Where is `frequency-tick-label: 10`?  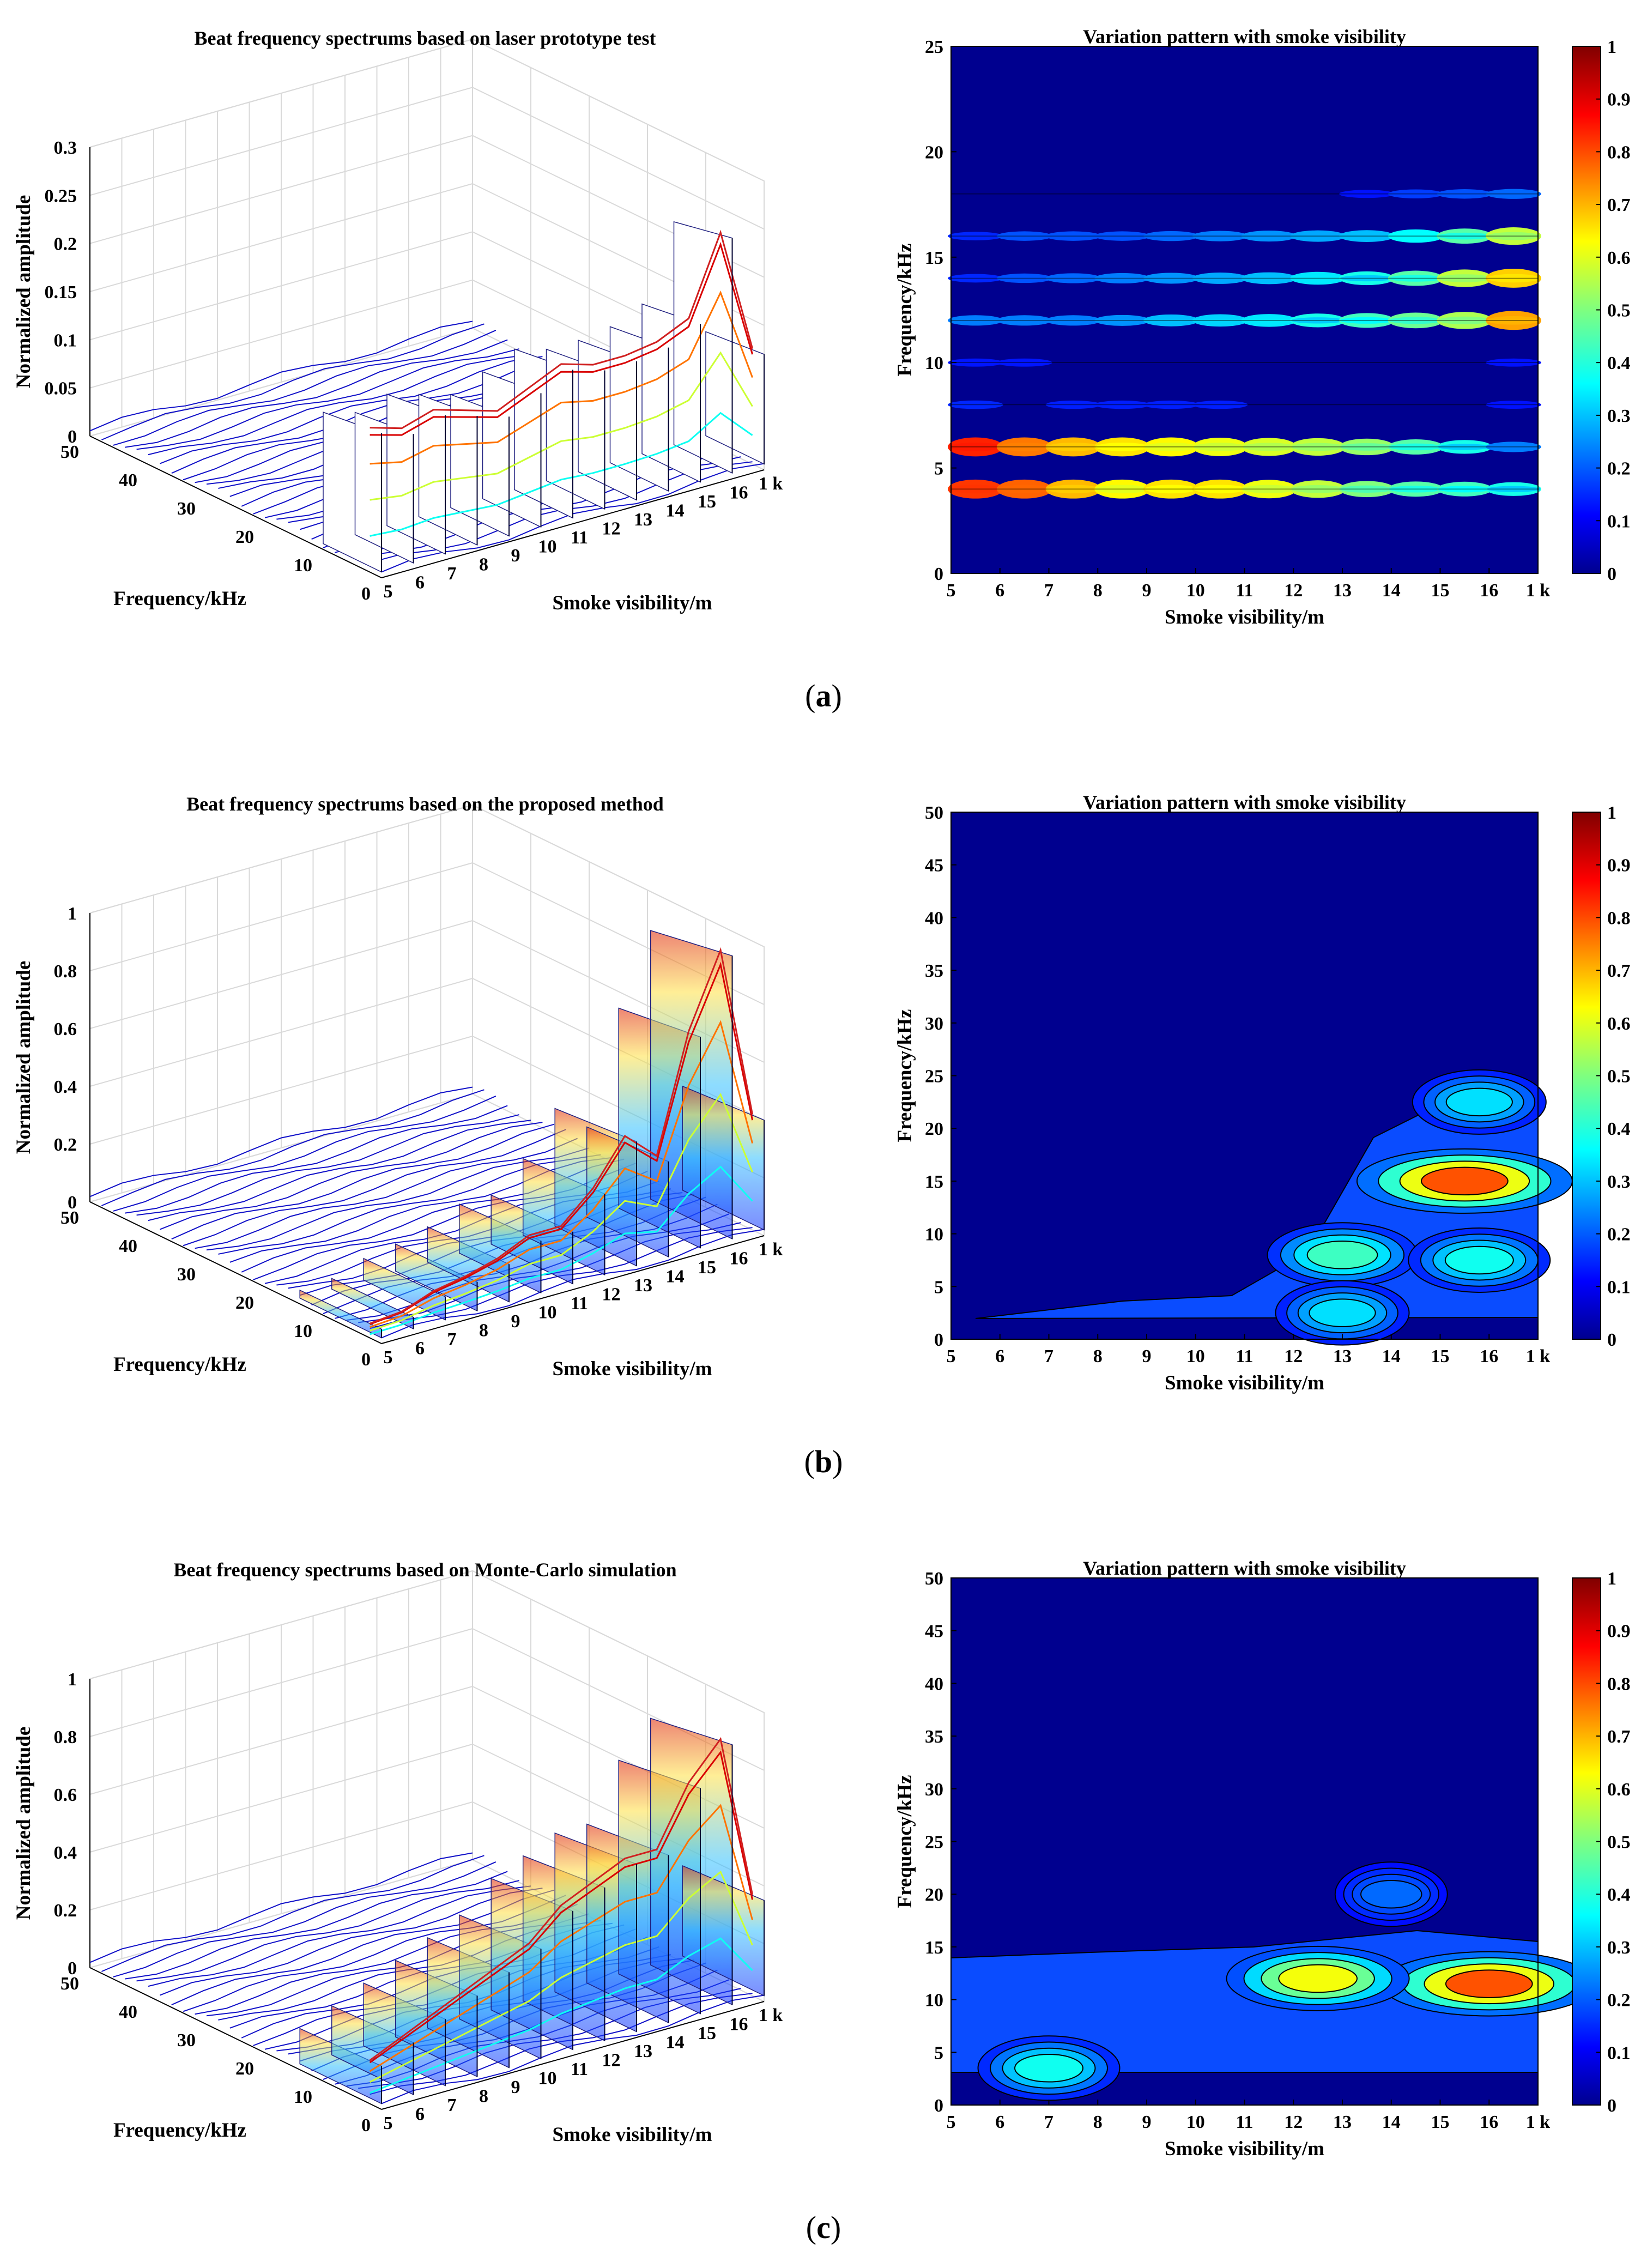
frequency-tick-label: 10 is located at coordinates (303, 1331).